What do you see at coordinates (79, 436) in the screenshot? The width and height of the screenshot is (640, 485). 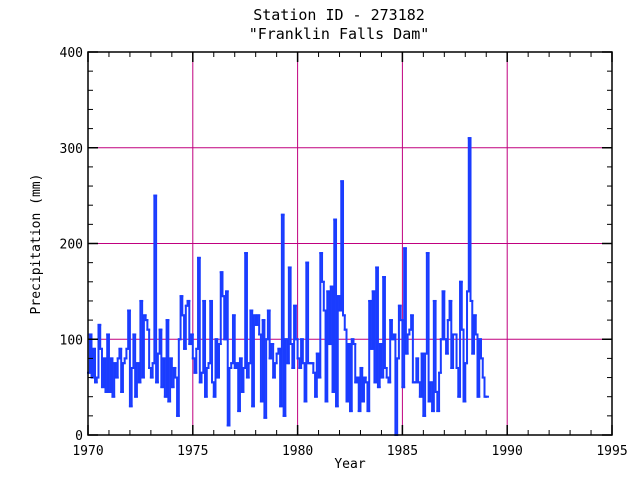 I see `y-tick-label: 0` at bounding box center [79, 436].